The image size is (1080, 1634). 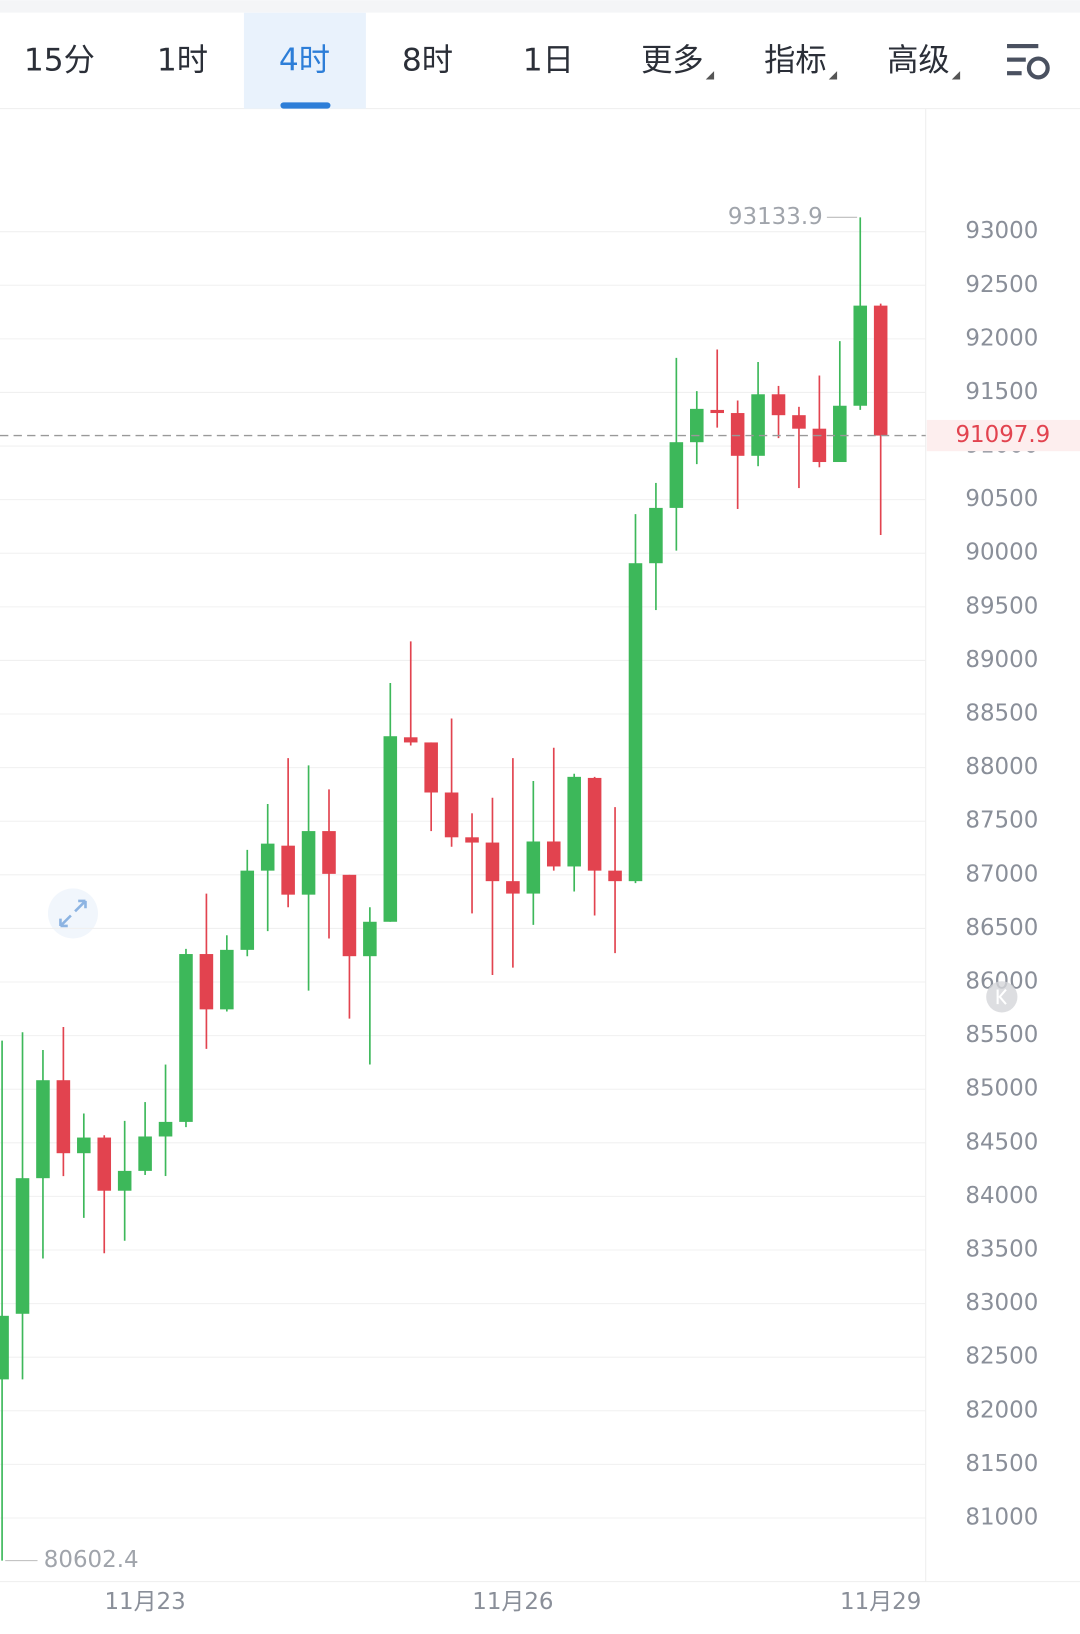 I want to click on y-tick-label: 90500, so click(x=1001, y=499).